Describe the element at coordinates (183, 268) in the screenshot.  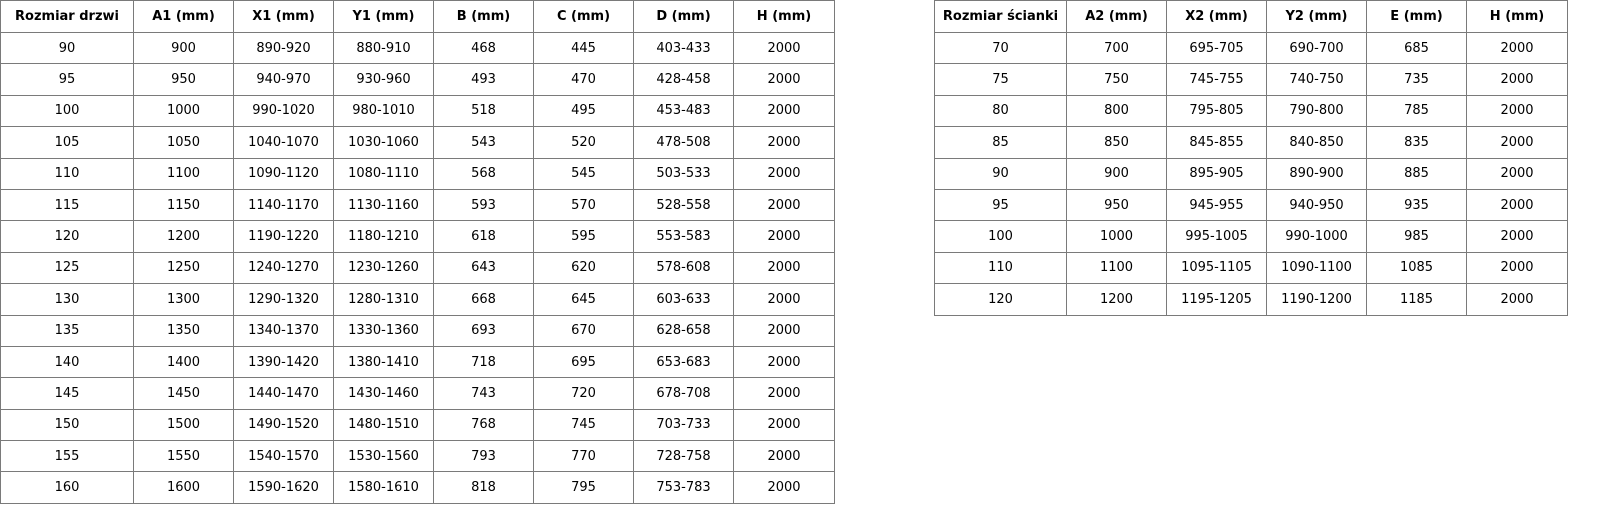
I see `table-cell: 1250` at that location.